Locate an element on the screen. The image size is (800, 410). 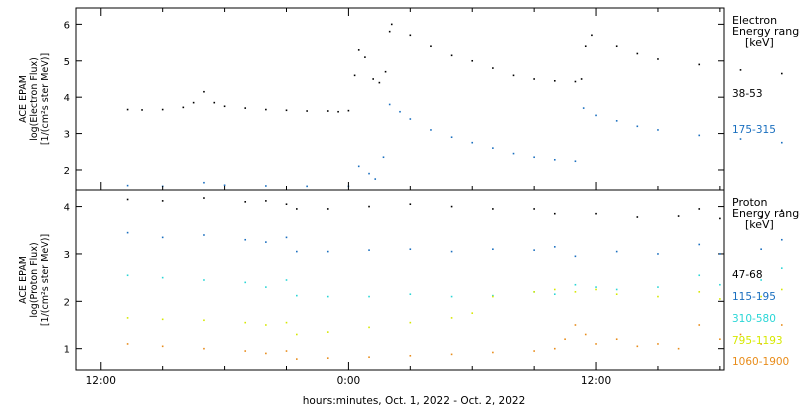
legend-entry: 47-68 is located at coordinates (747, 275).